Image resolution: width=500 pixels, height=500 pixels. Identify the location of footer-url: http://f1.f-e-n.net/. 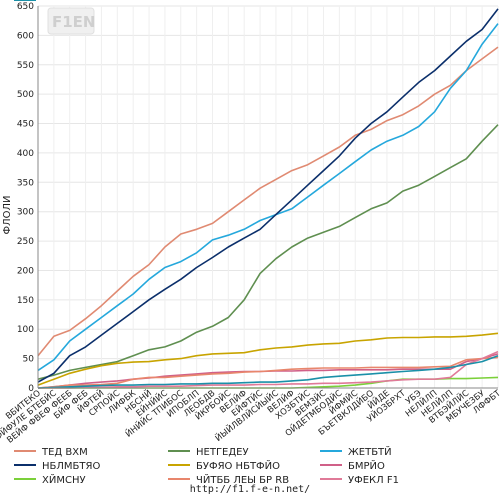
(250, 489).